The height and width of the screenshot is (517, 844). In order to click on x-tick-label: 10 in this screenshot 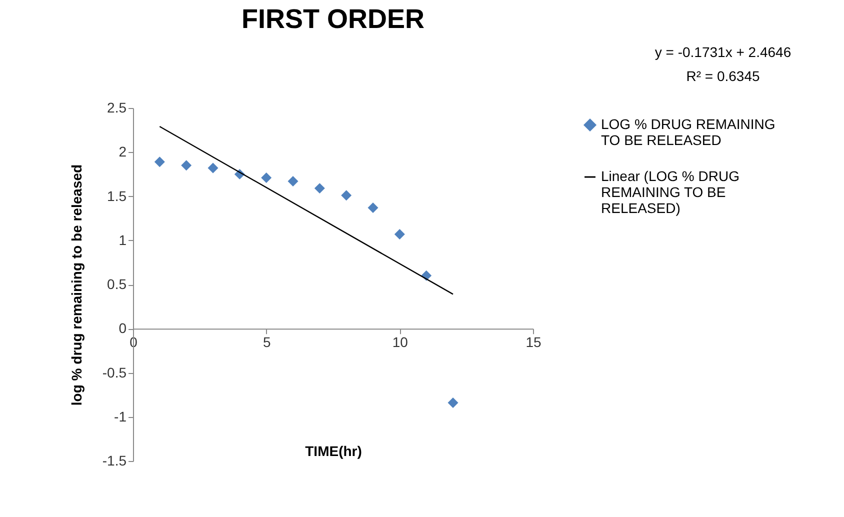, I will do `click(400, 342)`.